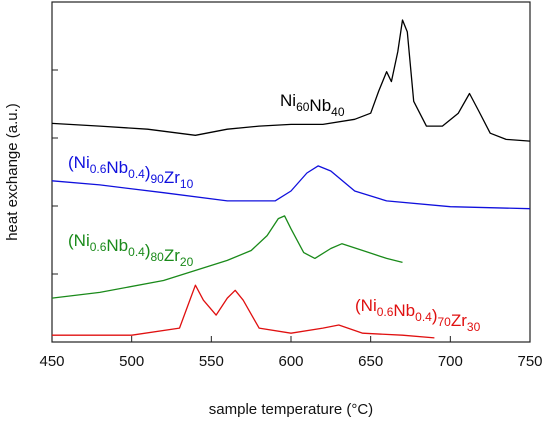 This screenshot has height=423, width=550. Describe the element at coordinates (51, 361) in the screenshot. I see `x-tick-label: 450` at that location.